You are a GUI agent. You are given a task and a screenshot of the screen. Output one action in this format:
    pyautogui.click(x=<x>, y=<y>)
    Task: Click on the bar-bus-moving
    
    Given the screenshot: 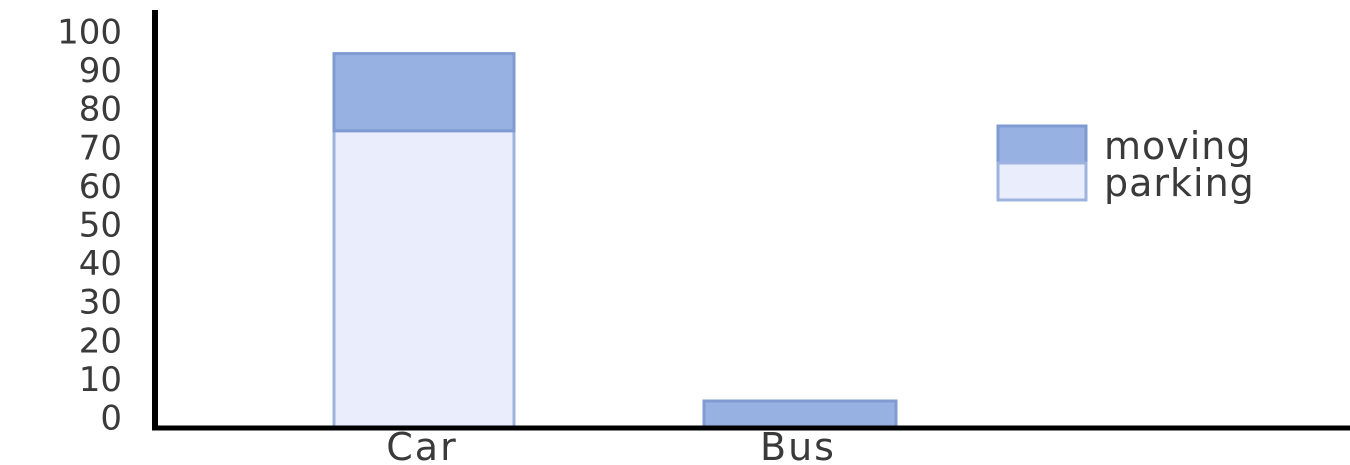 What is the action you would take?
    pyautogui.click(x=800, y=414)
    